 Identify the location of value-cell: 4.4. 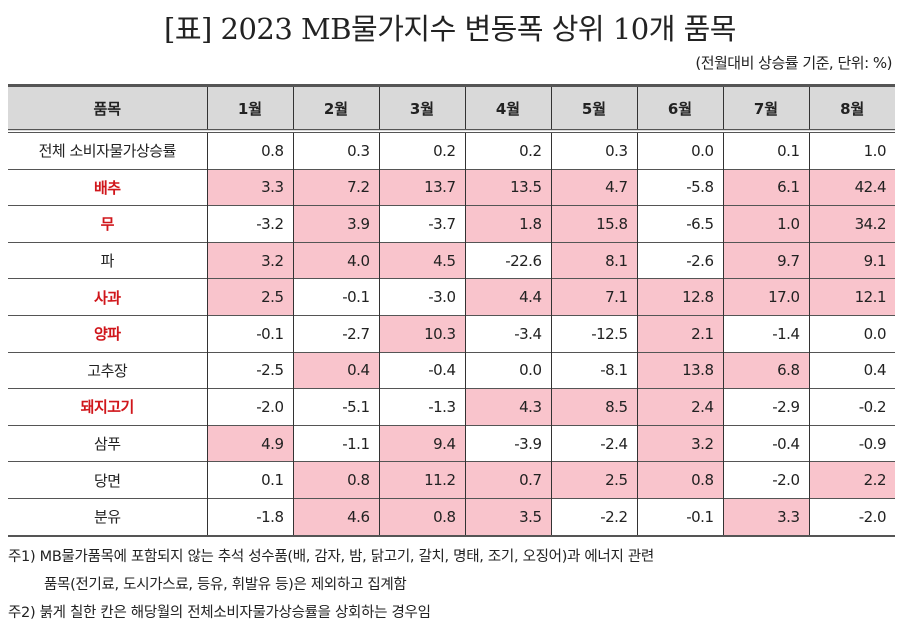
(507, 297).